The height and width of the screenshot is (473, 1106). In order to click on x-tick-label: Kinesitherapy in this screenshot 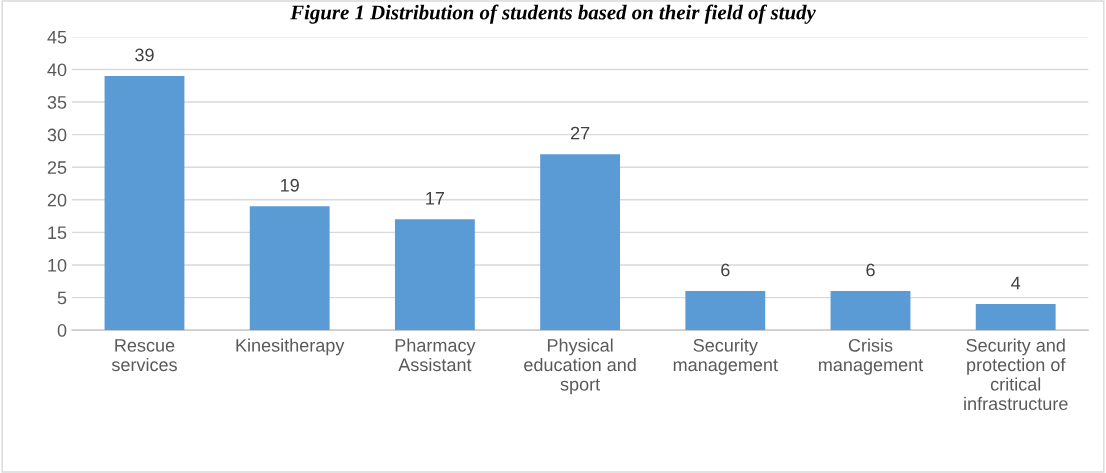, I will do `click(290, 347)`.